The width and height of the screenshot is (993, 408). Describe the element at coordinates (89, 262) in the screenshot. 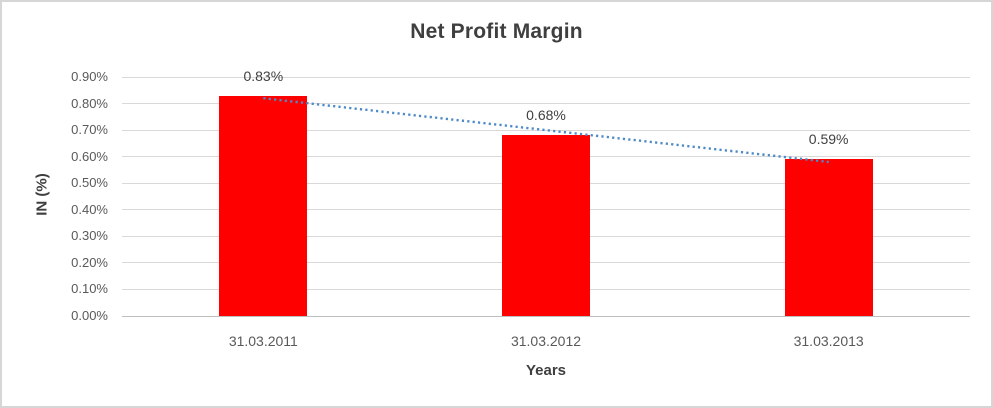

I see `y-tick-label: 0.20%` at that location.